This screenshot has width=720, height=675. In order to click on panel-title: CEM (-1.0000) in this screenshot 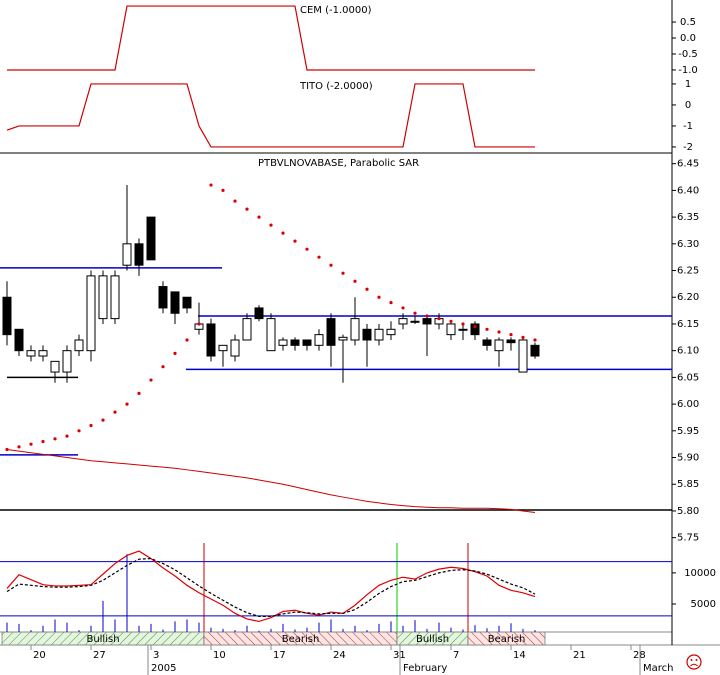, I will do `click(336, 10)`.